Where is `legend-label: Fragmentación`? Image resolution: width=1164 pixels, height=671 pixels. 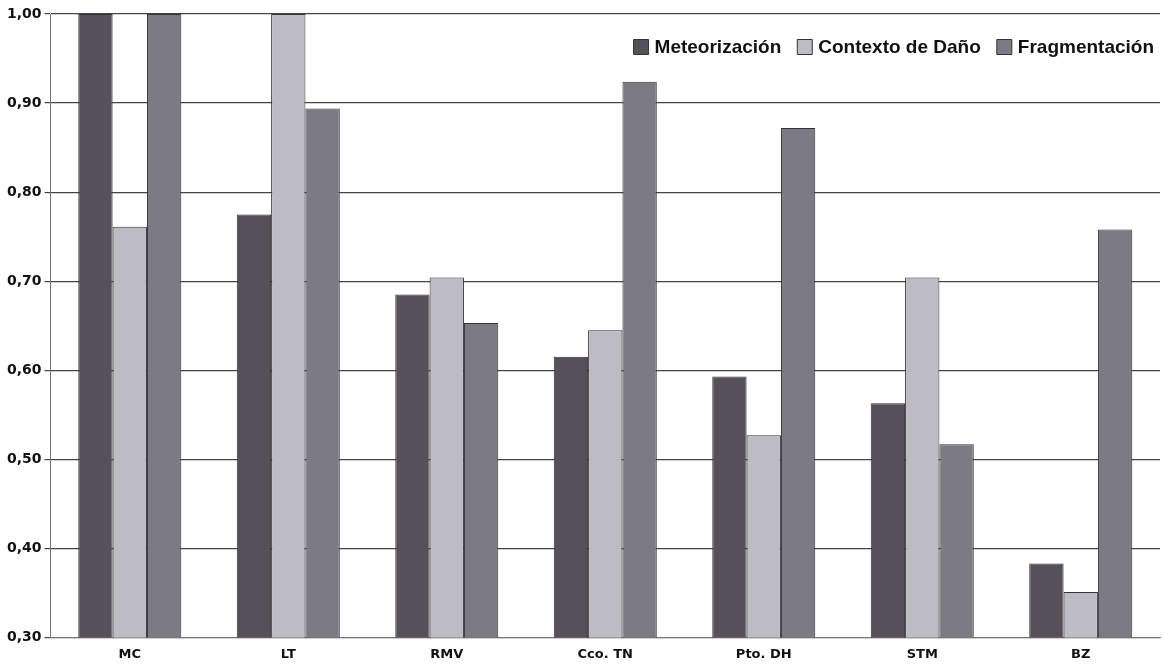
legend-label: Fragmentación is located at coordinates (1086, 47).